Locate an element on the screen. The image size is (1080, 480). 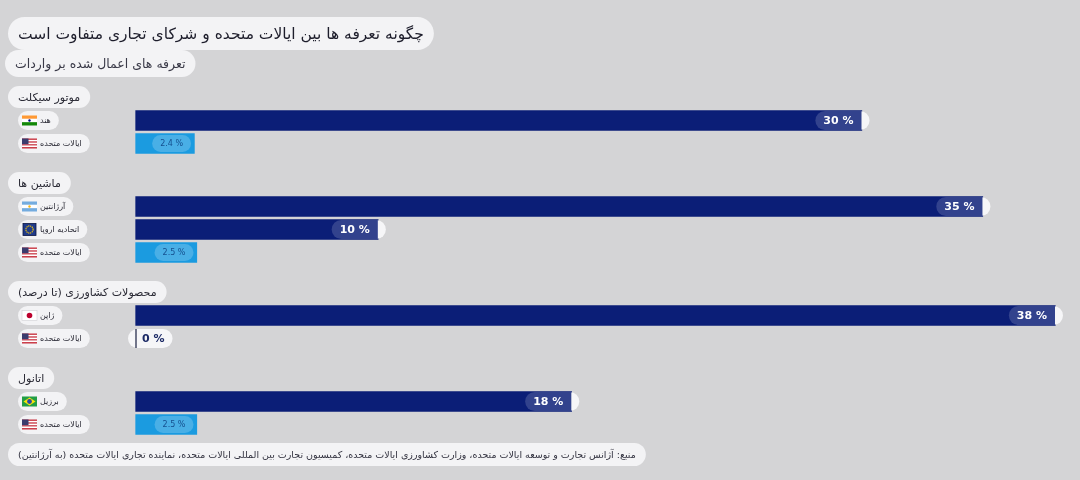
panel-title: اتانول is located at coordinates (31, 378).